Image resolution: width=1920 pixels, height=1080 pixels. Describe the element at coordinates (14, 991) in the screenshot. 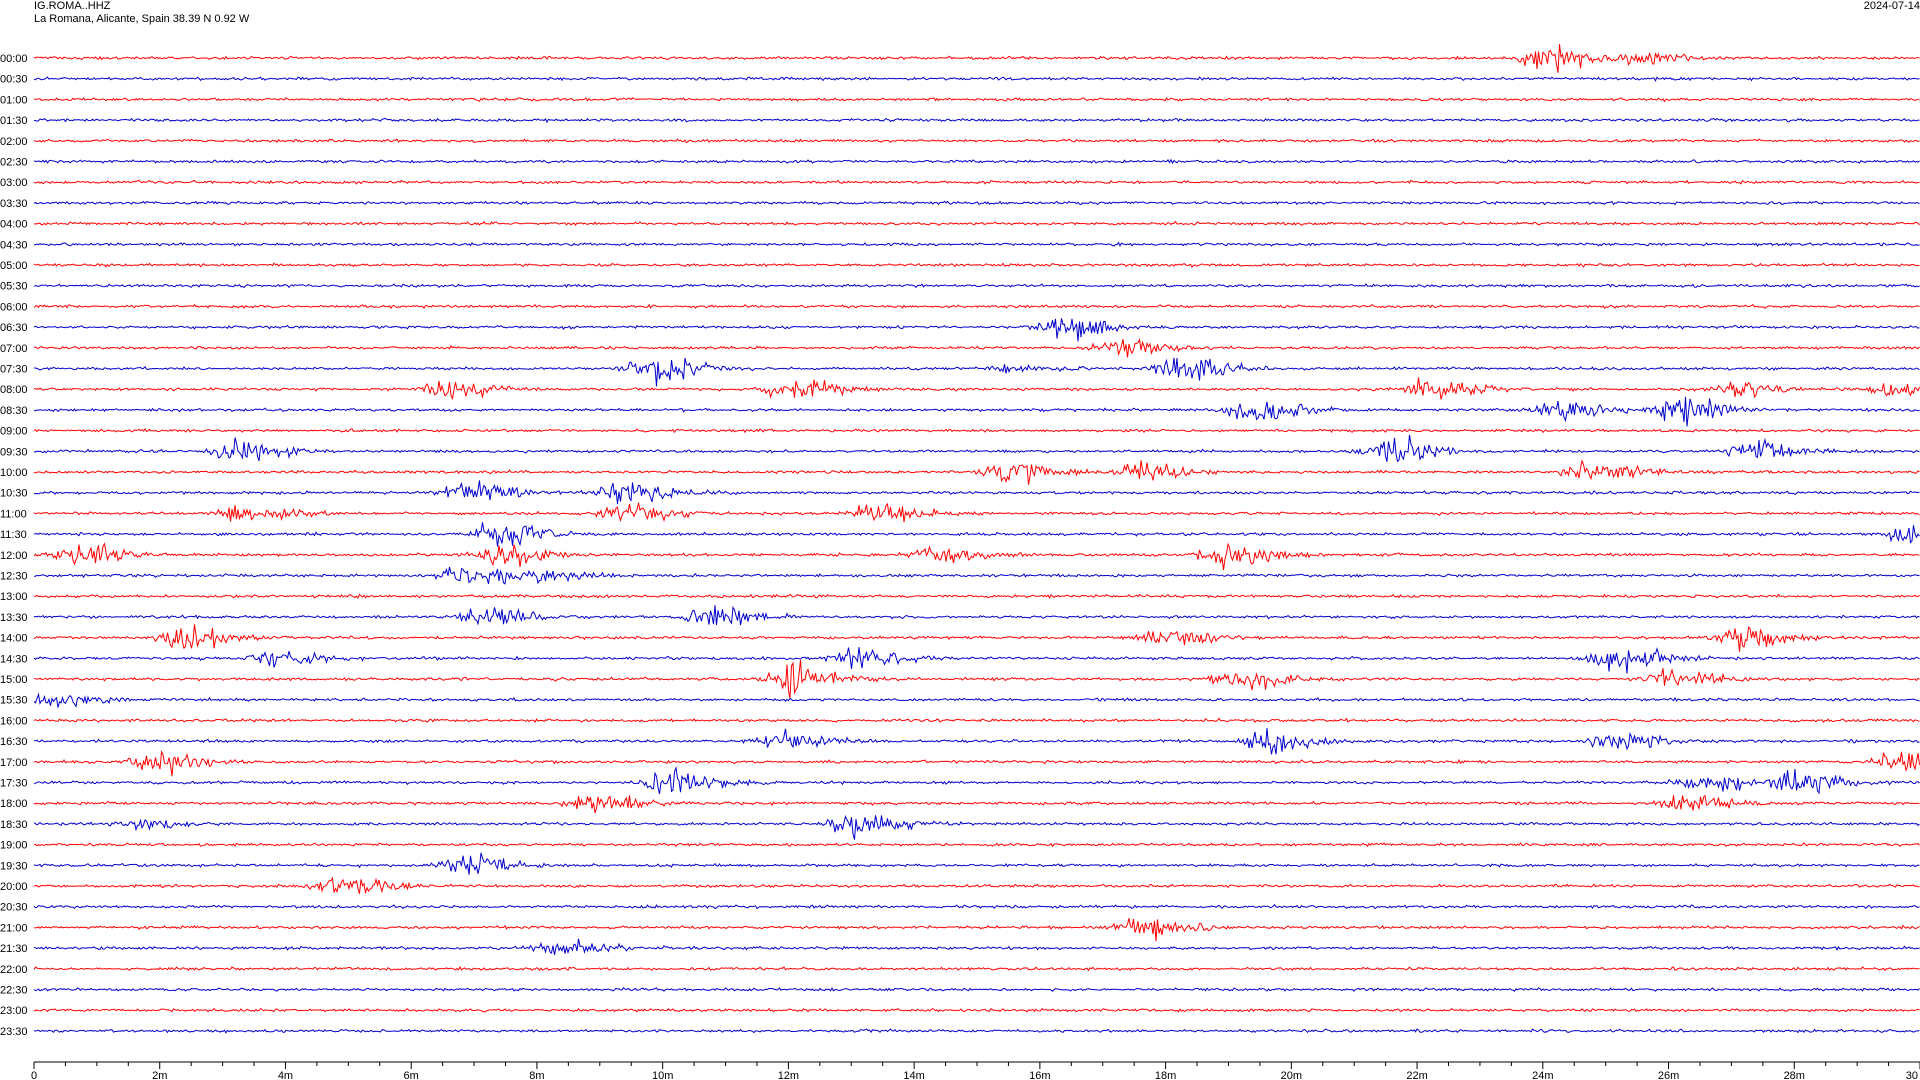

I see `row-label: 22:30` at that location.